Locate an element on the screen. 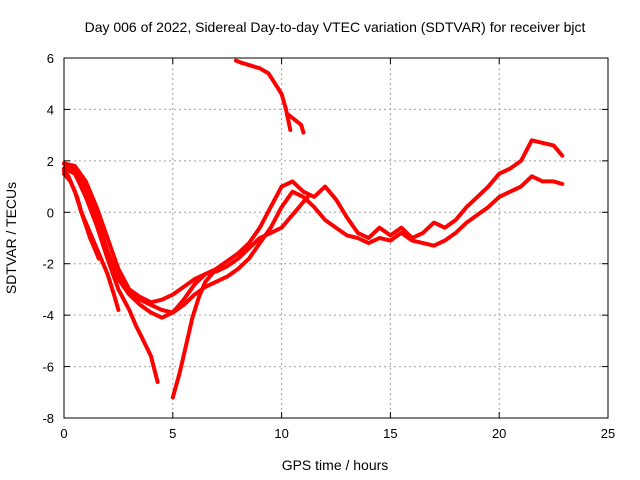 This screenshot has width=640, height=480. y-axis-label: SDTVAR / TECUs is located at coordinates (11, 238).